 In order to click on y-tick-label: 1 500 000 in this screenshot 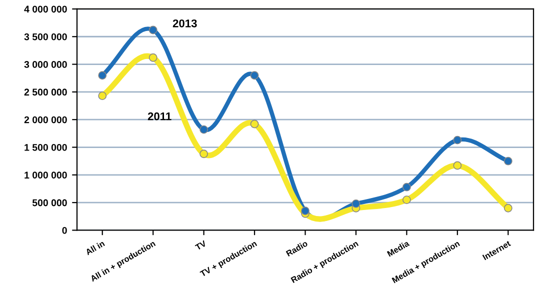, I will do `click(45, 147)`.